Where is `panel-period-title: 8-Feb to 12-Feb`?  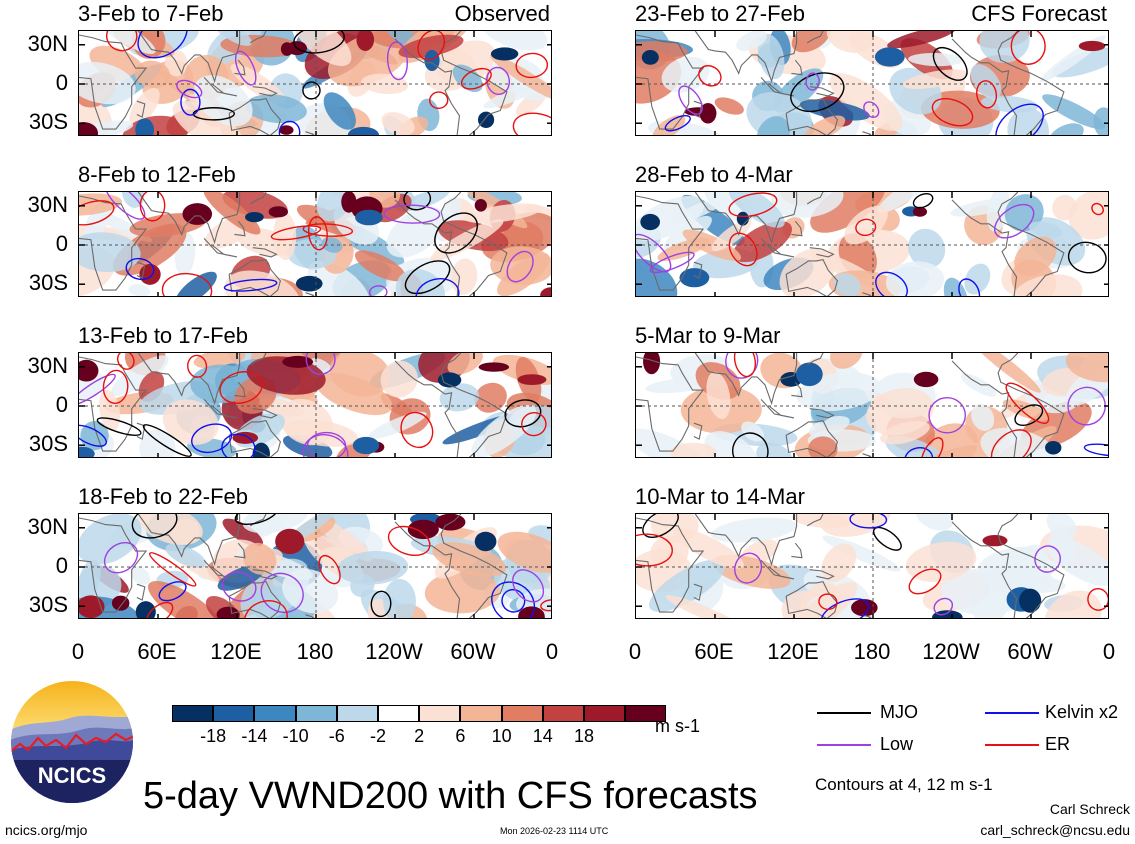
panel-period-title: 8-Feb to 12-Feb is located at coordinates (157, 174).